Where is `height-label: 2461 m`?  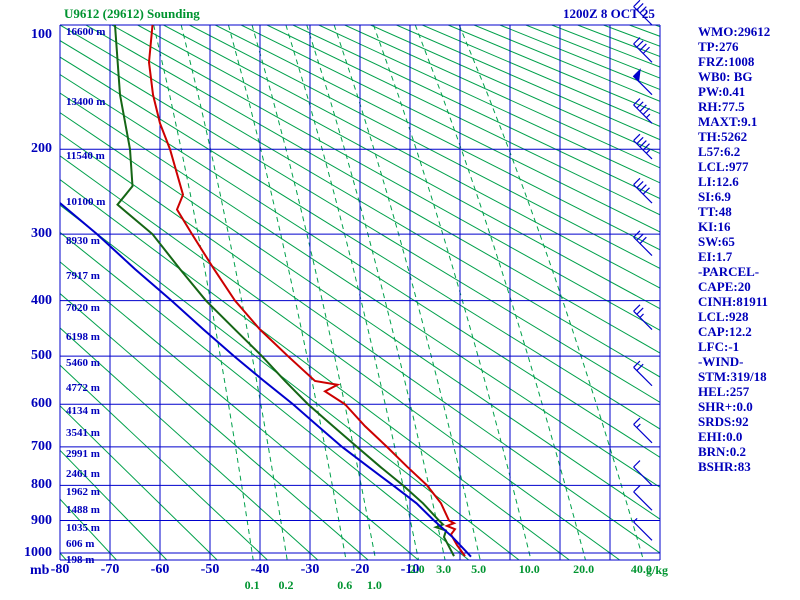 height-label: 2461 m is located at coordinates (83, 473).